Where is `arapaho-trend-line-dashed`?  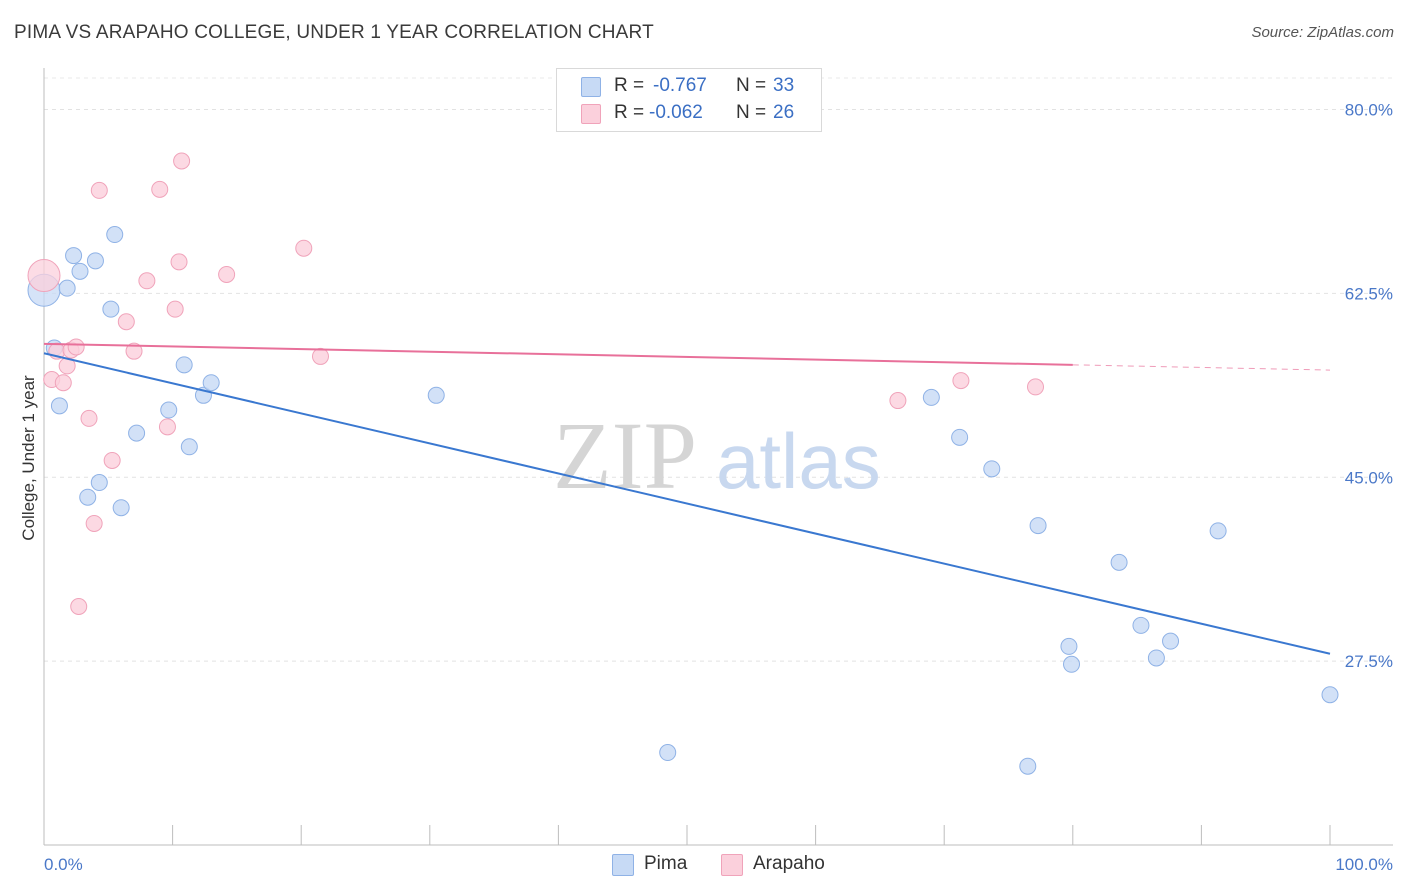 arapaho-trend-line-dashed is located at coordinates (1201, 367).